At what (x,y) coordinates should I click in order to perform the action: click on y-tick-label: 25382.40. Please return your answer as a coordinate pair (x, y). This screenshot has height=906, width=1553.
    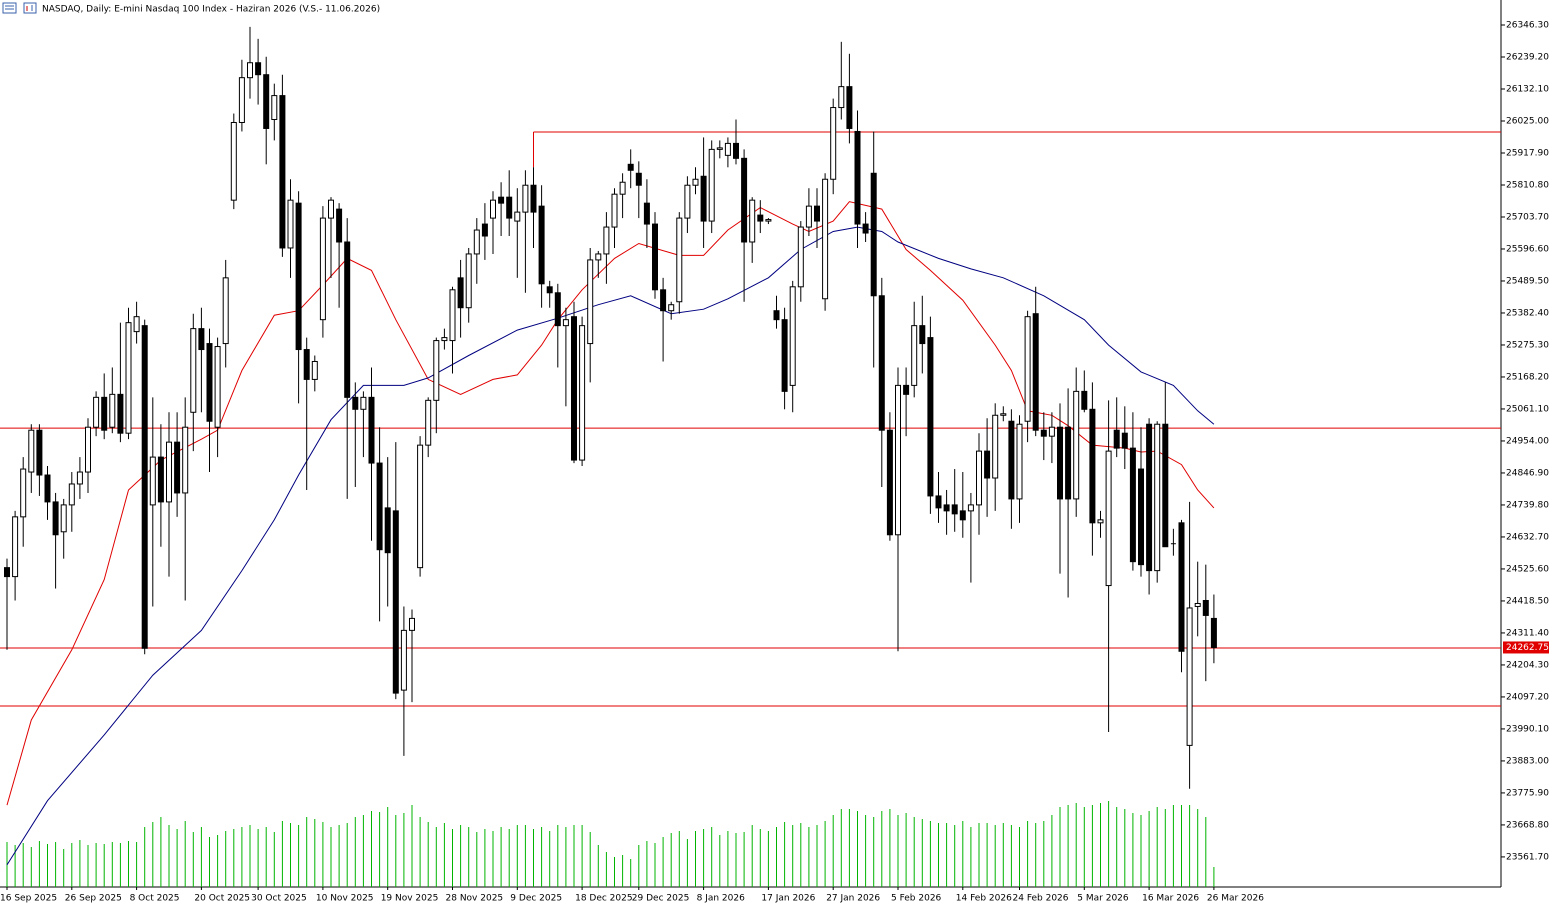
    Looking at the image, I should click on (1527, 313).